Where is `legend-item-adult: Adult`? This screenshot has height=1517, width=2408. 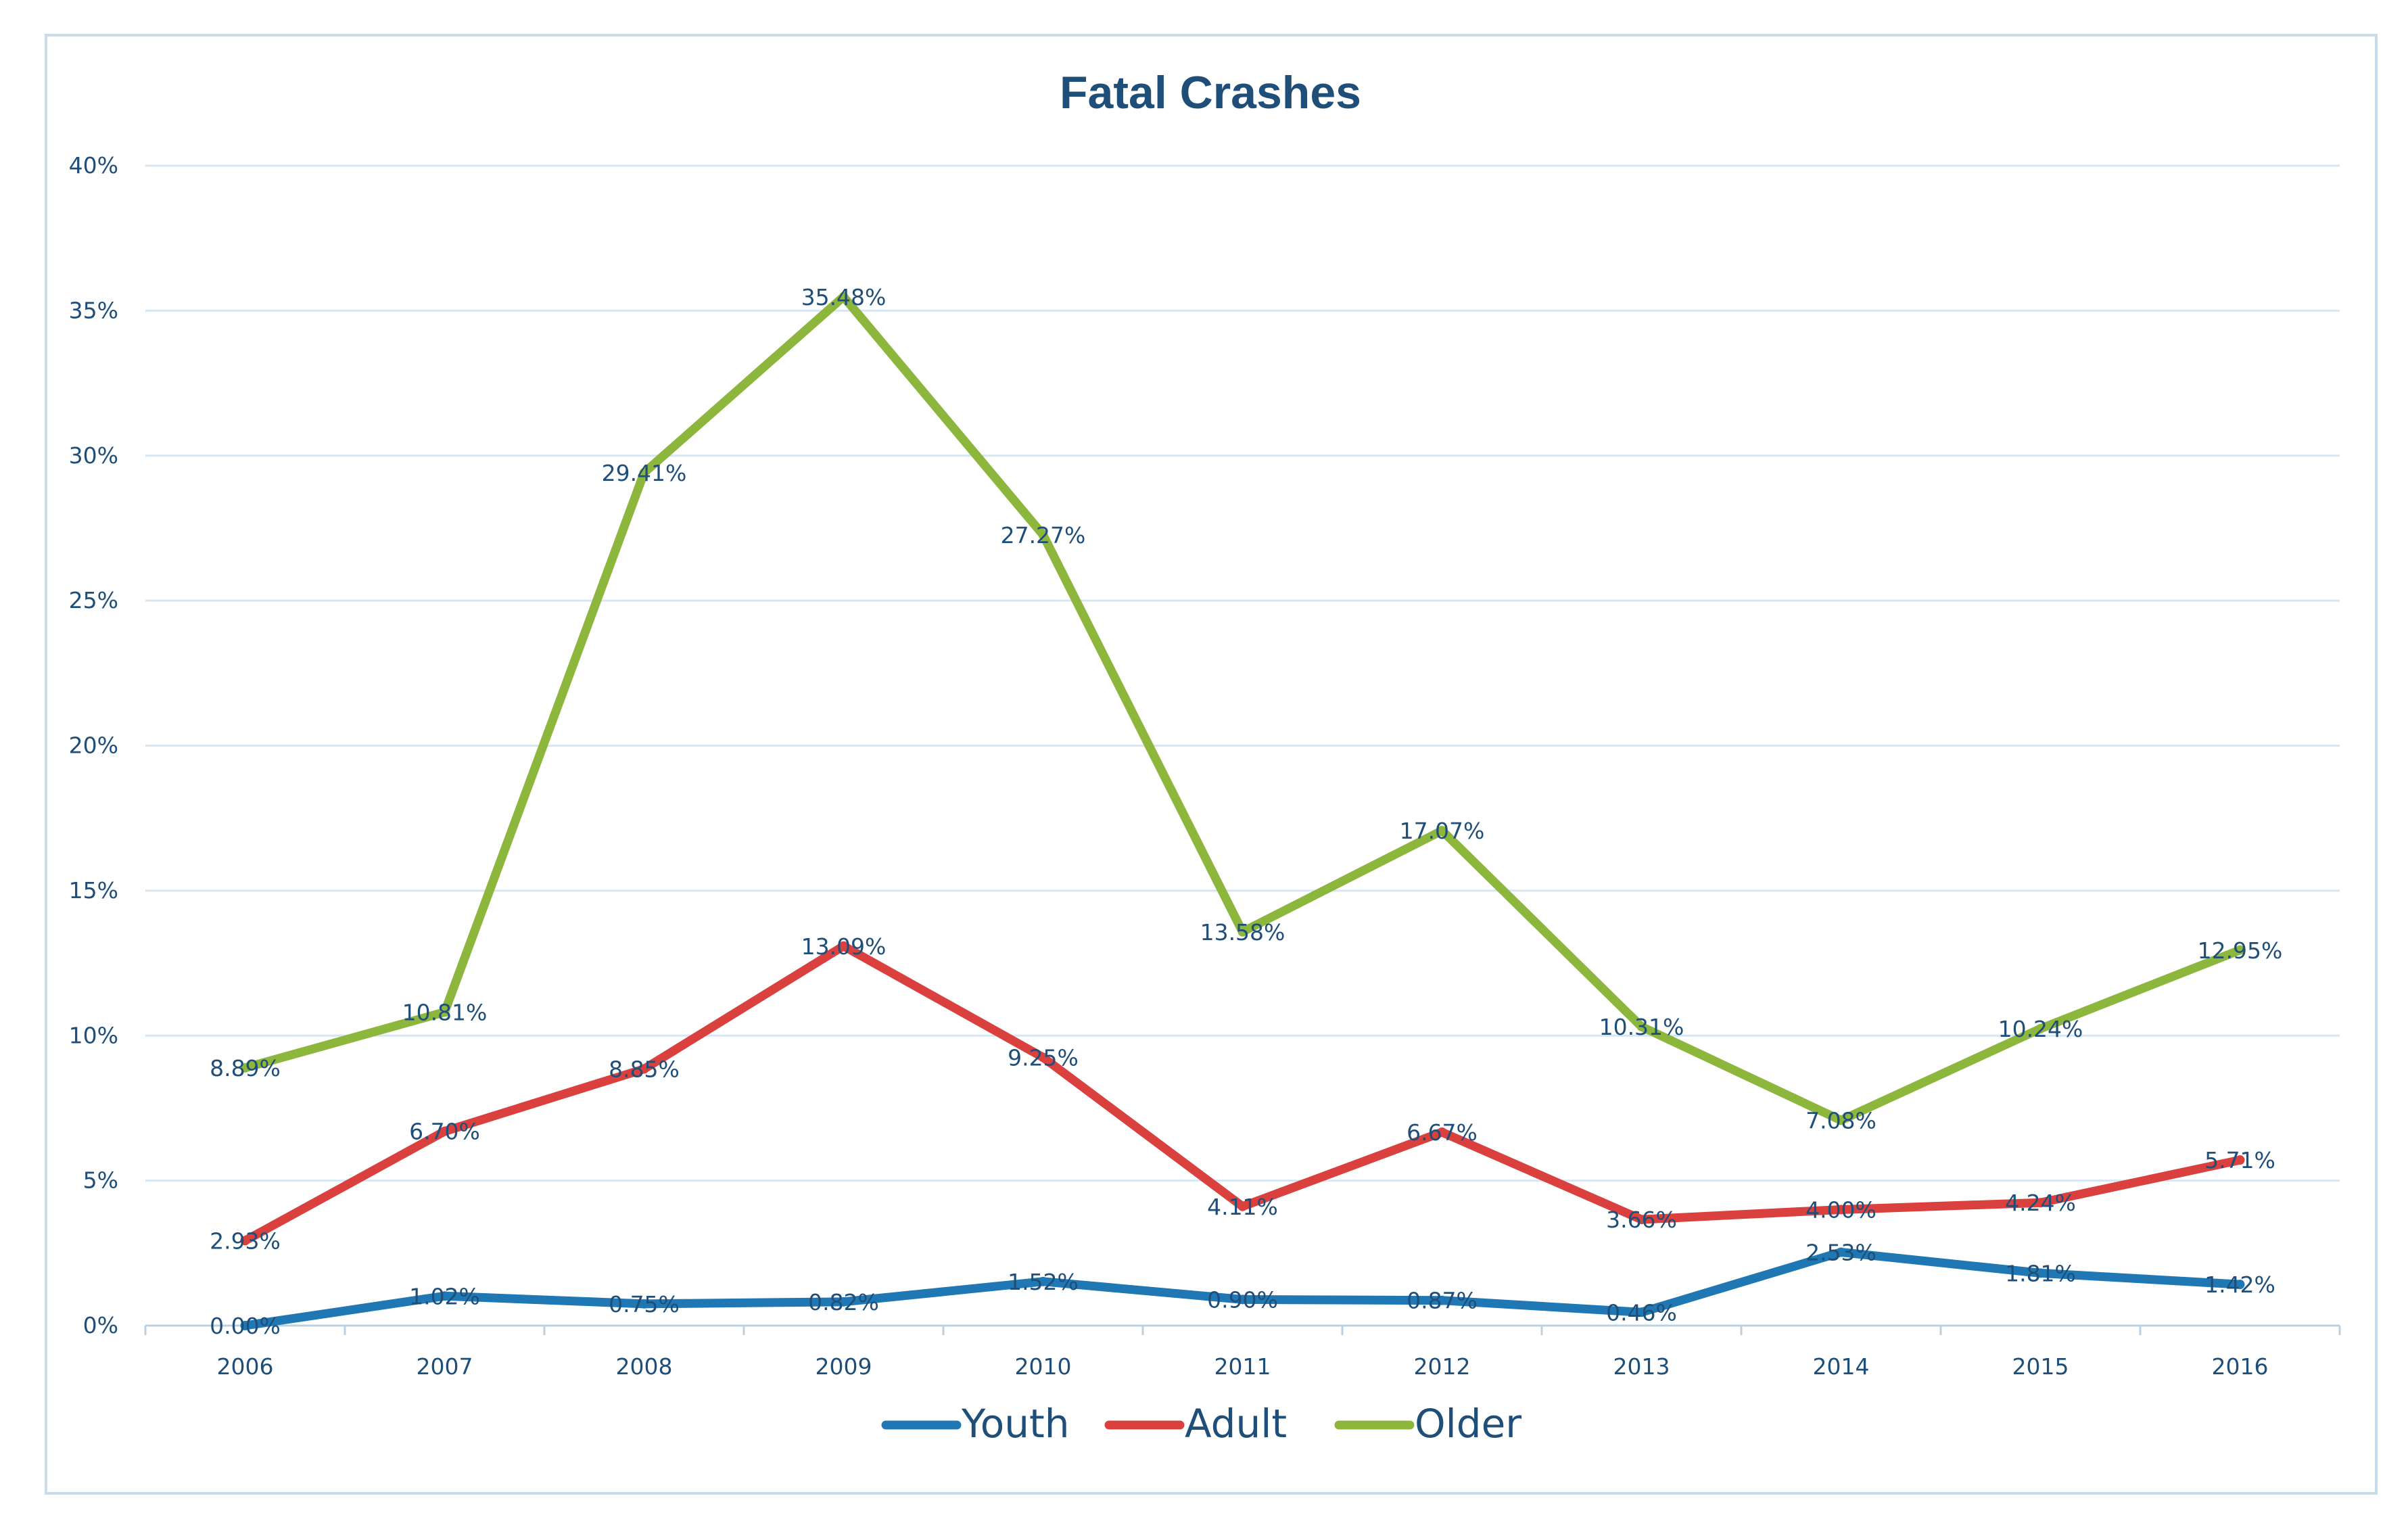
legend-item-adult: Adult is located at coordinates (1195, 1424).